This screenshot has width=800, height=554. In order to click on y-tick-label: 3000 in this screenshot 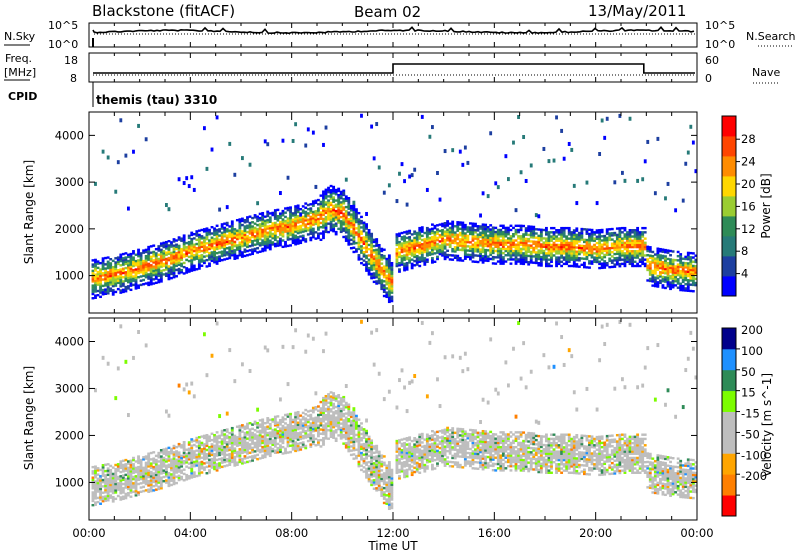, I will do `click(69, 182)`.